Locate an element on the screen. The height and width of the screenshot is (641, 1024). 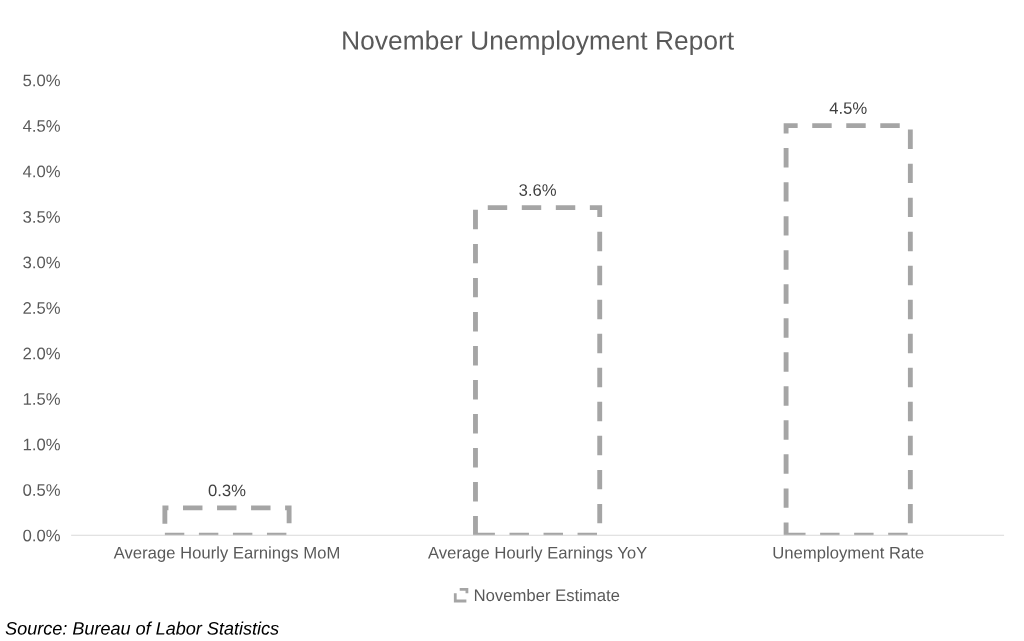
data-label: 0.3% is located at coordinates (227, 490).